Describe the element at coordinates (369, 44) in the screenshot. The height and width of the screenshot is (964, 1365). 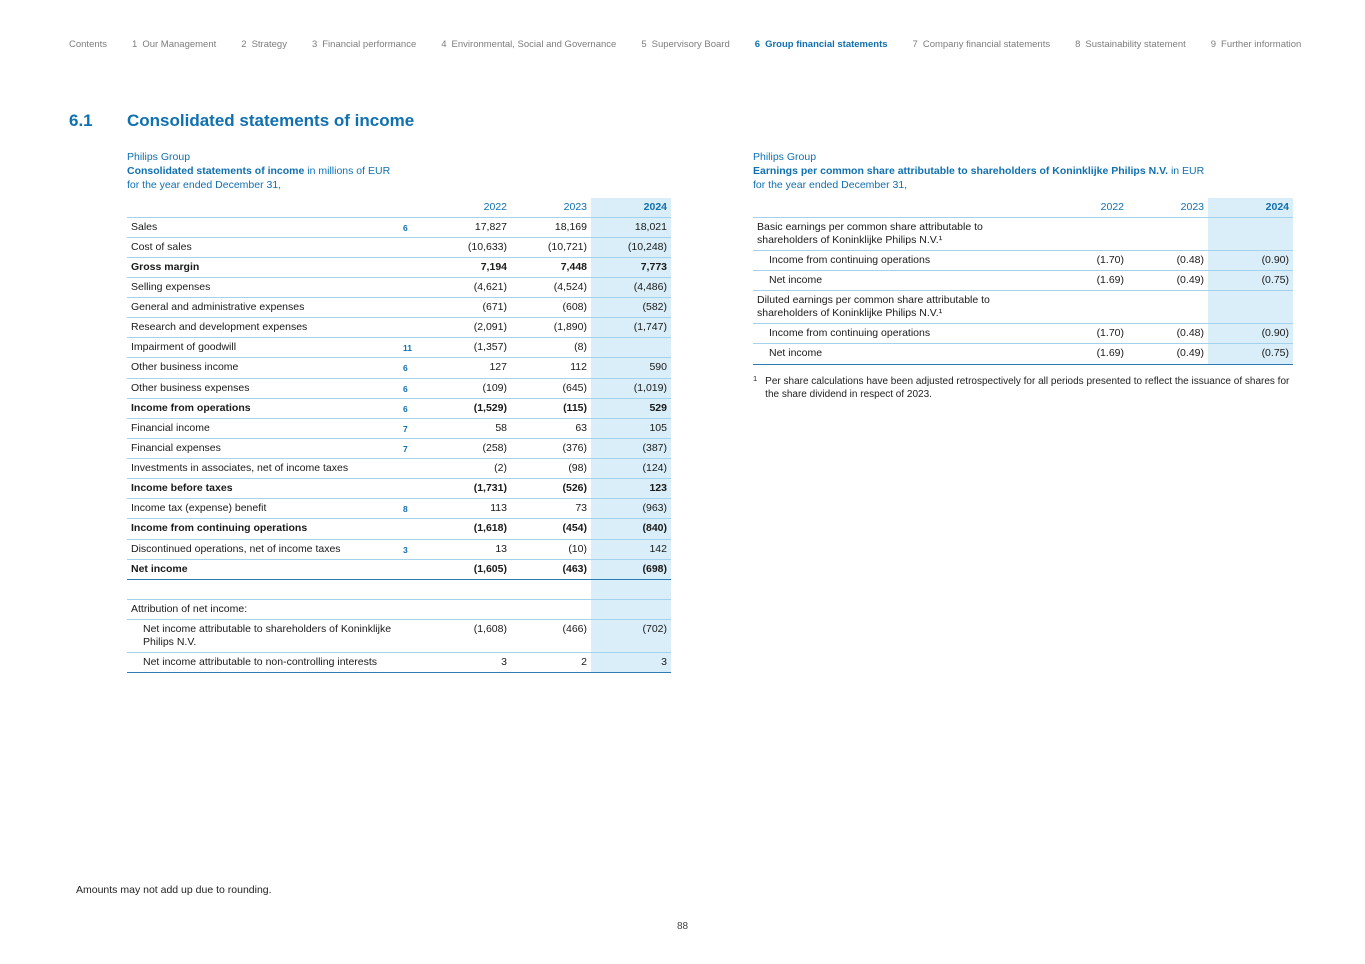
I see `nav-item-label: Financial performance` at that location.